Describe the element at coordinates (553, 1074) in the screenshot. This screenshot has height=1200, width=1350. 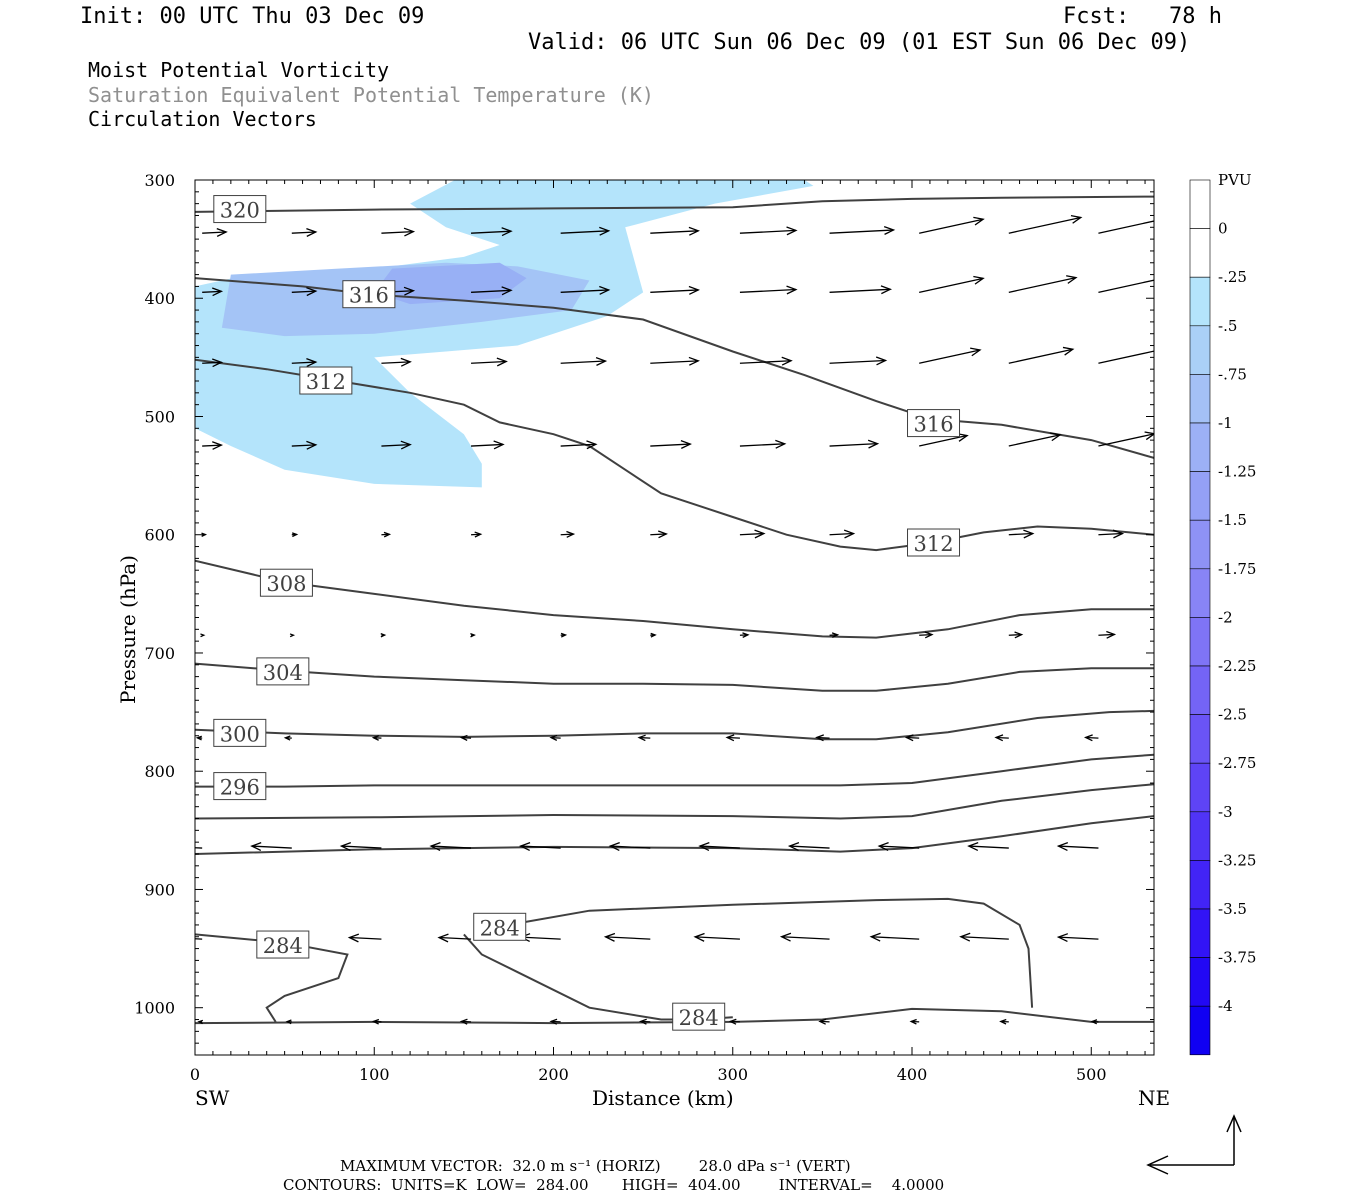
I see `x-tick-label: 200` at that location.